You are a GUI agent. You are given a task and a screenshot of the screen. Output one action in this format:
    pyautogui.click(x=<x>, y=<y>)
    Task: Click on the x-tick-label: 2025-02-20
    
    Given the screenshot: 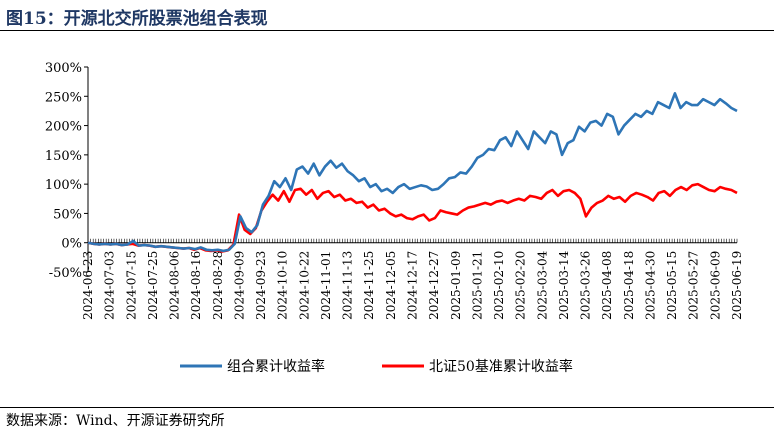 What is the action you would take?
    pyautogui.click(x=521, y=285)
    